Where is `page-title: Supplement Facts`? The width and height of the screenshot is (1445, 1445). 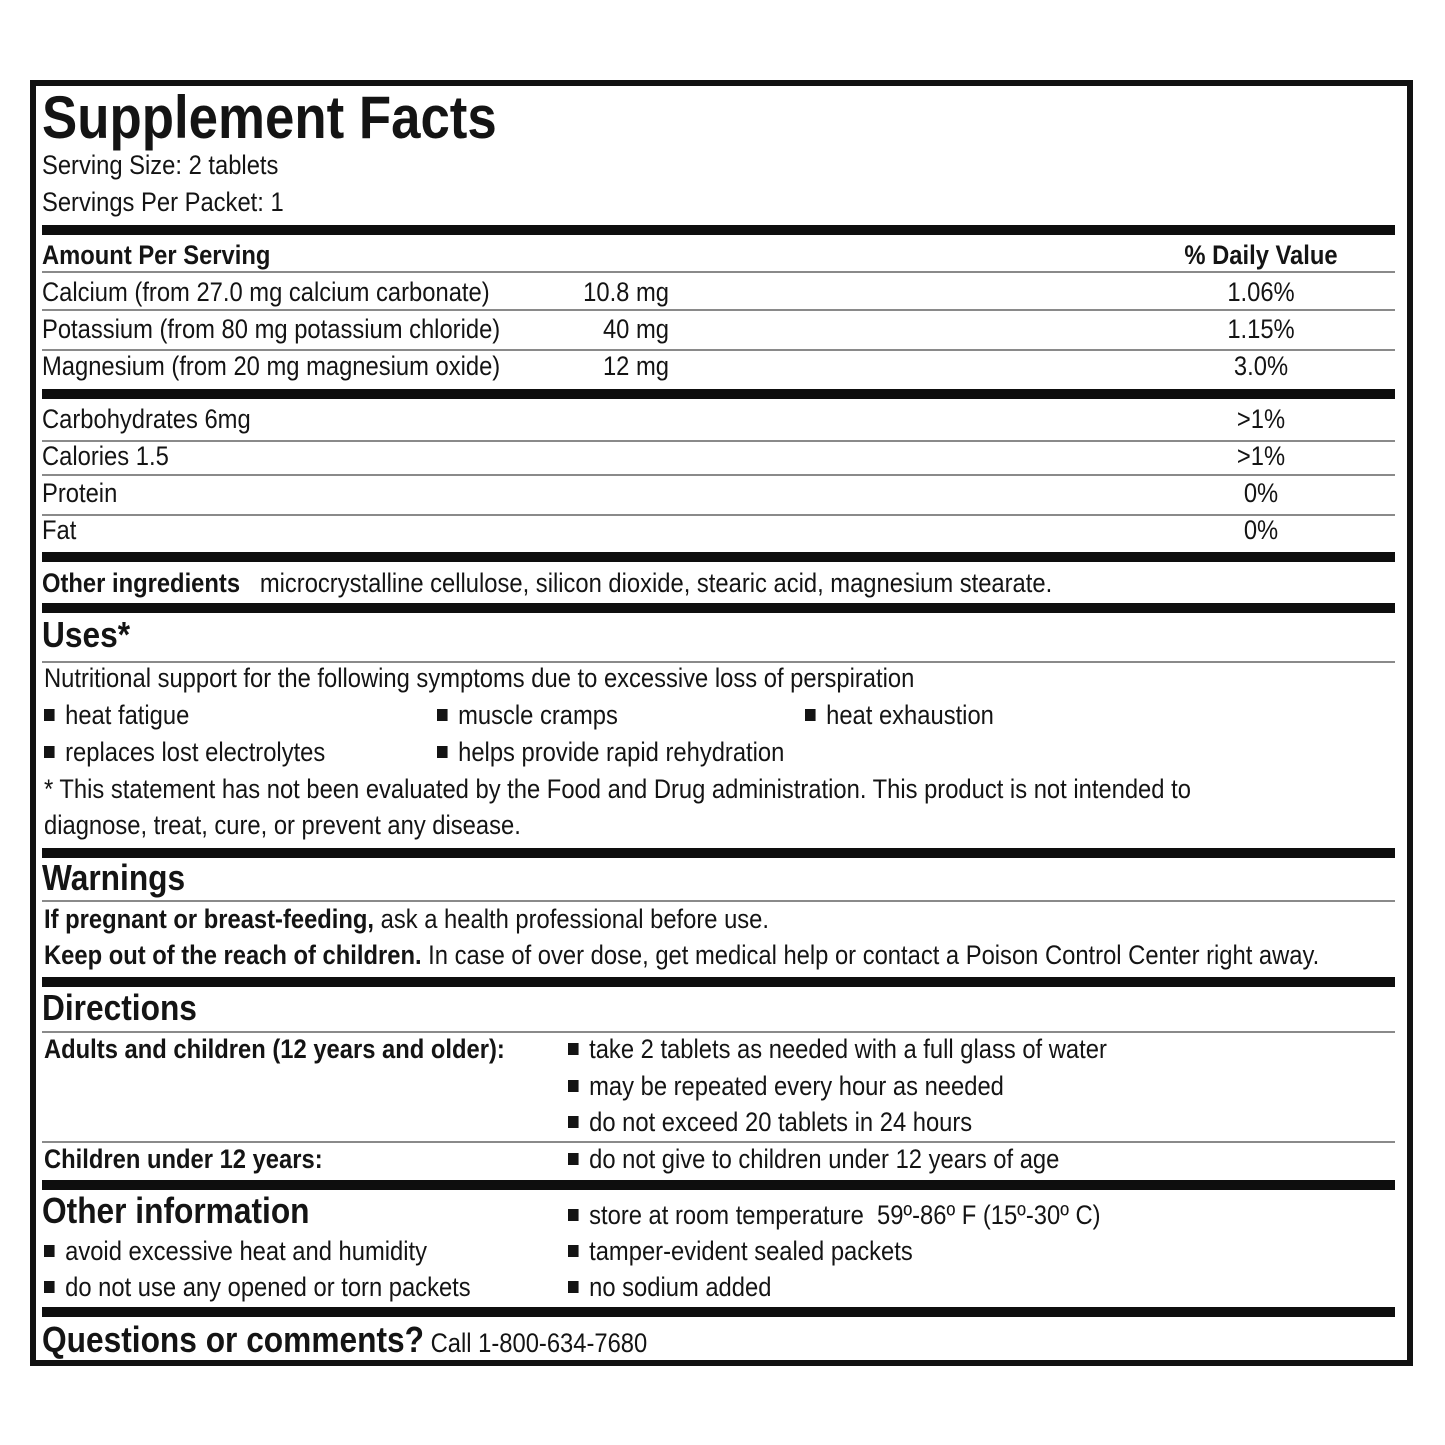 page-title: Supplement Facts is located at coordinates (269, 117).